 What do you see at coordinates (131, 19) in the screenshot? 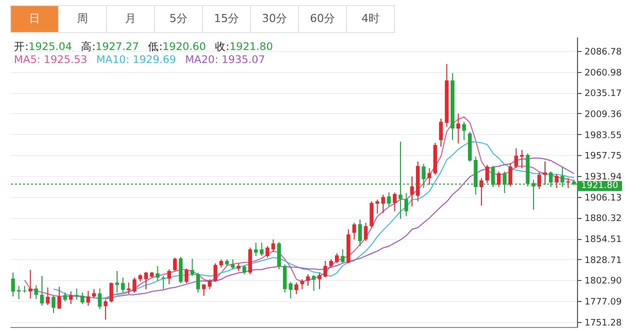
I see `text: 月` at bounding box center [131, 19].